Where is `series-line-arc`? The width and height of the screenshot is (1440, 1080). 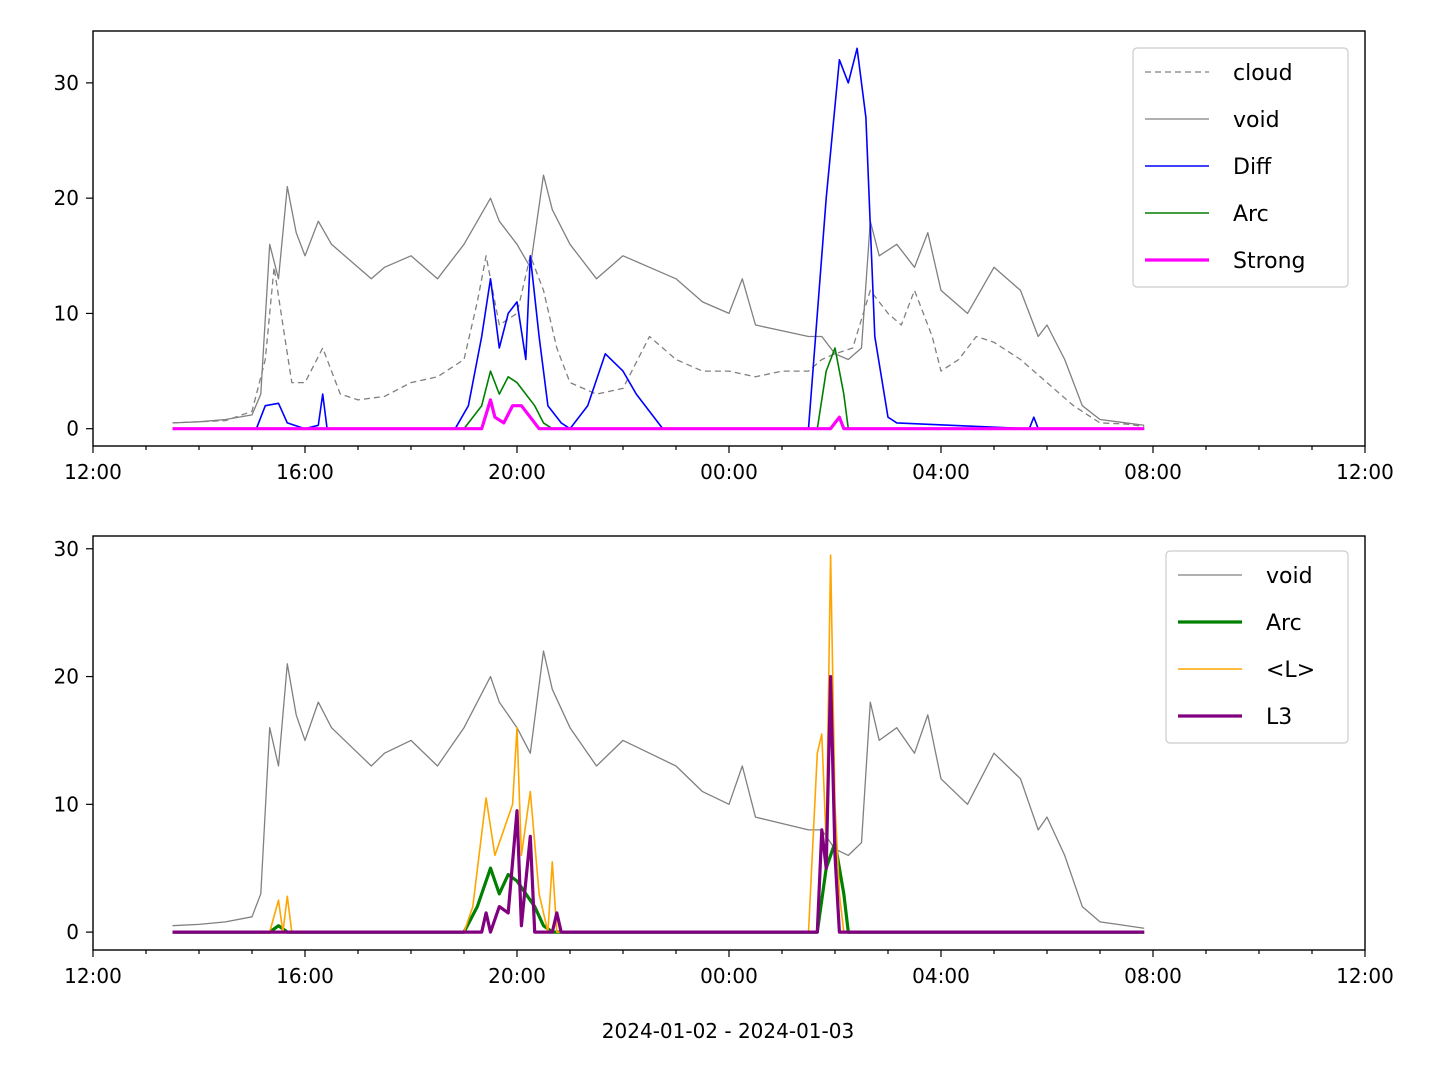 series-line-arc is located at coordinates (658, 388).